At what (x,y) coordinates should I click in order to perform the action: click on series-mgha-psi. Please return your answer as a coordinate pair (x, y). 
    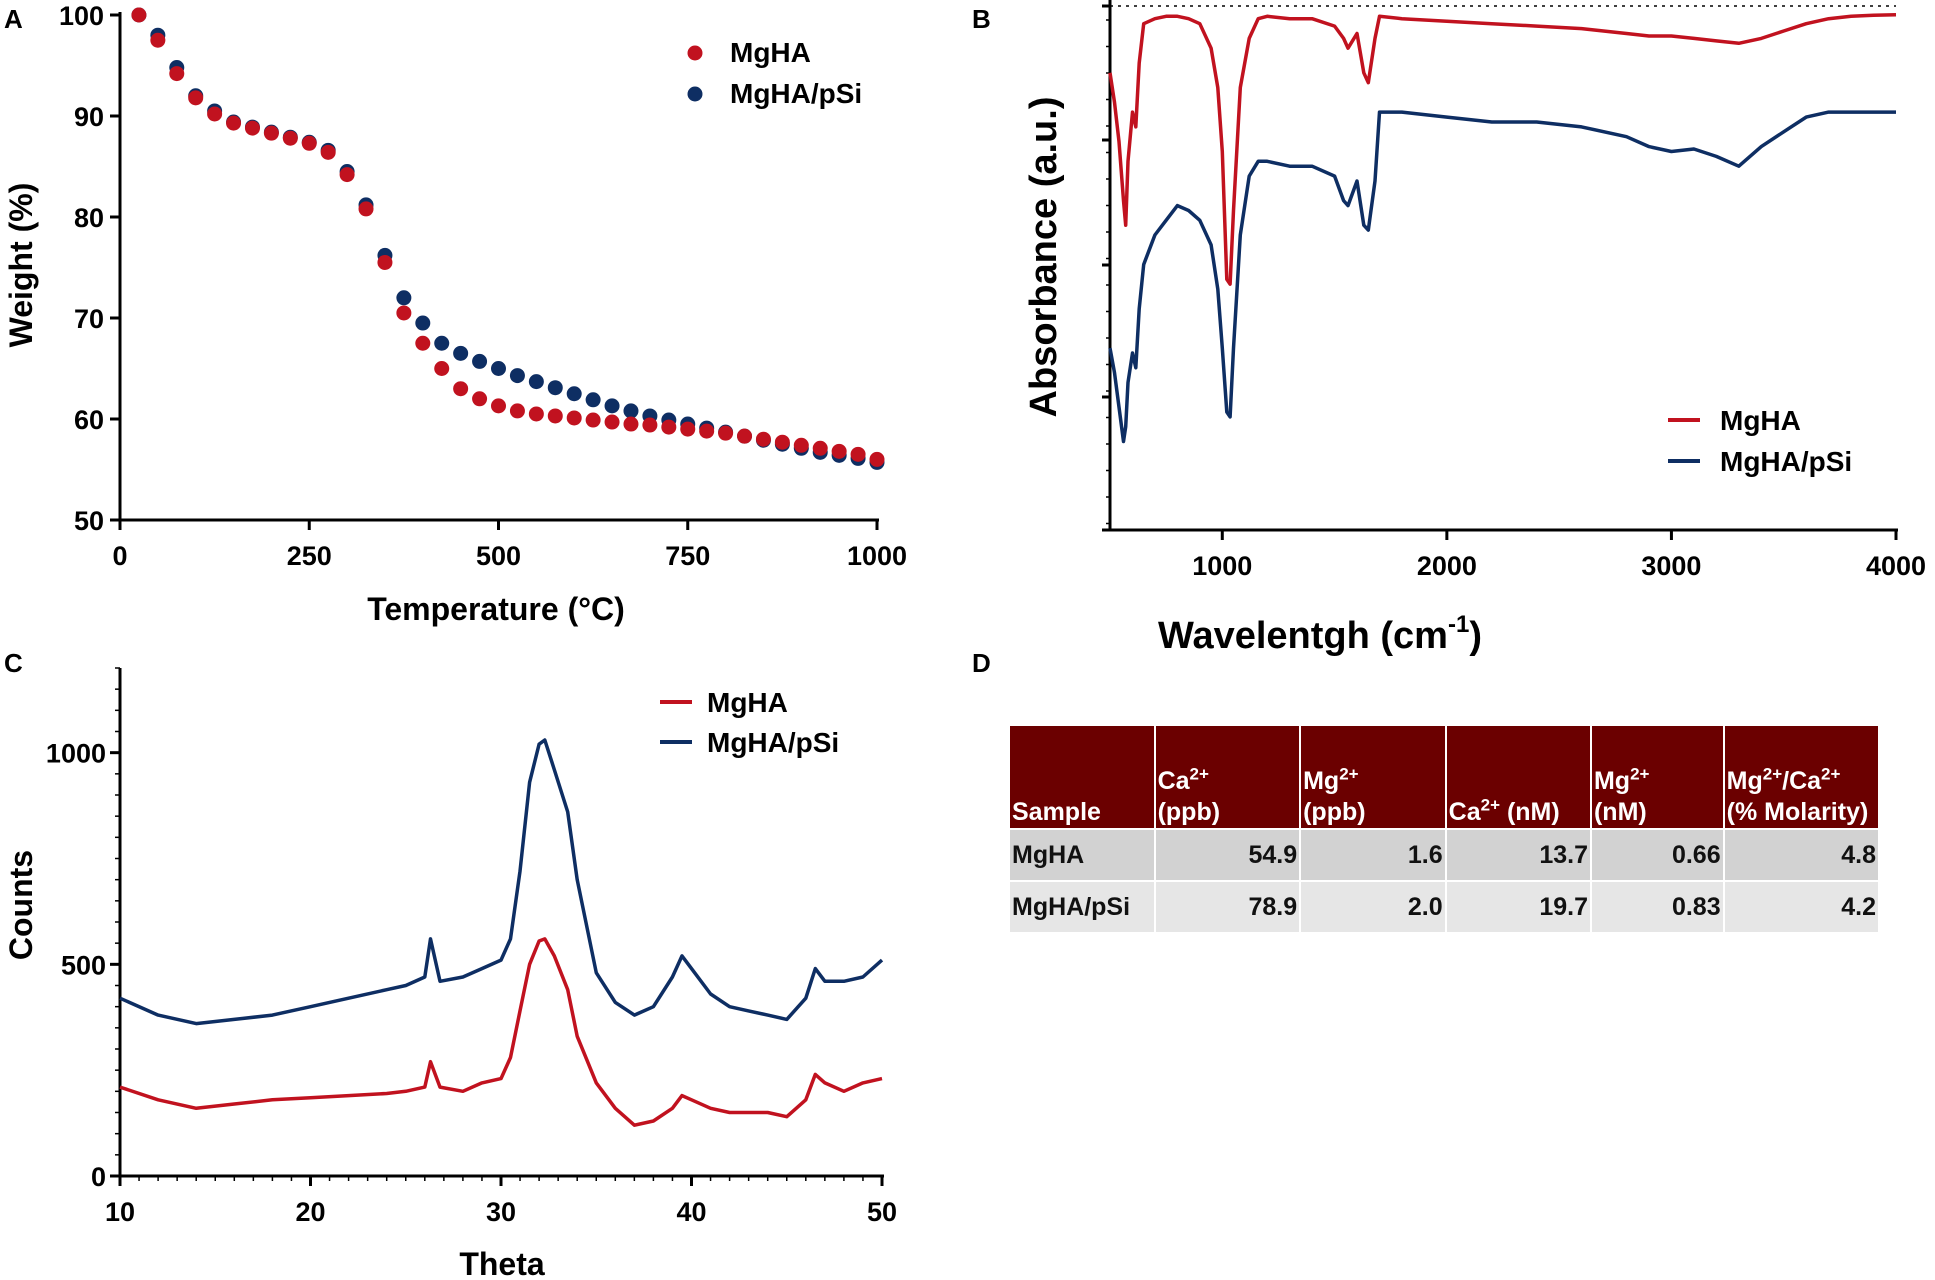
    Looking at the image, I should click on (508, 238).